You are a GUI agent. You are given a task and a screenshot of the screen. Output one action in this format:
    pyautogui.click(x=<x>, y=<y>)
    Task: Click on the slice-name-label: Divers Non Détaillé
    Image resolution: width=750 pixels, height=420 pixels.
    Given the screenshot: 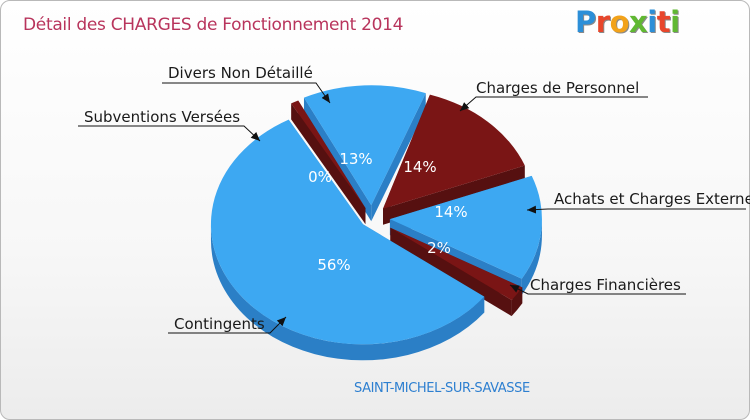 What is the action you would take?
    pyautogui.click(x=240, y=73)
    